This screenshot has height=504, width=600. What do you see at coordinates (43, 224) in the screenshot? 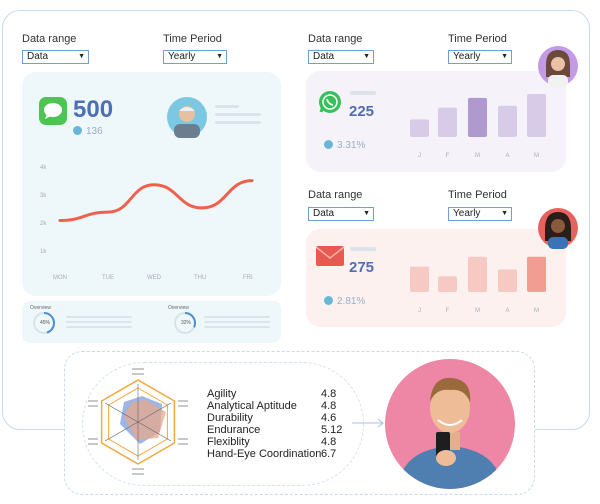
I see `y-tick-label: 2k` at bounding box center [43, 224].